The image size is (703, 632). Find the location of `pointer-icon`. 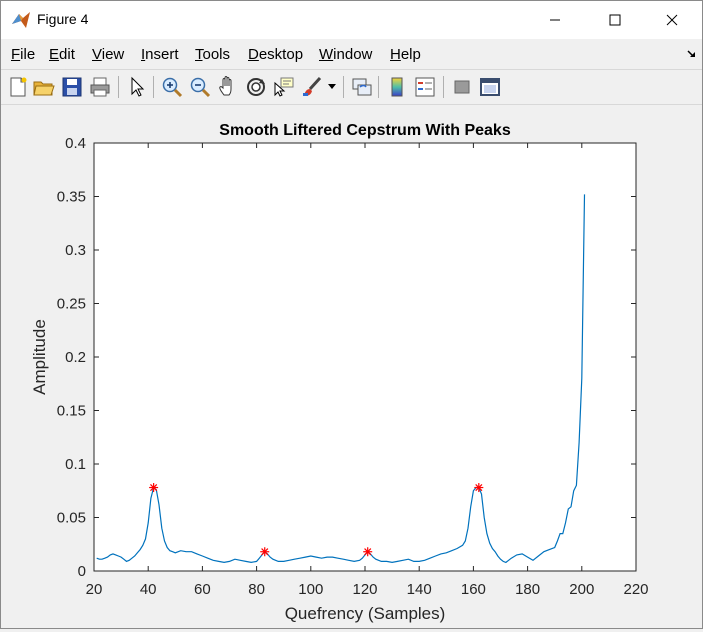

pointer-icon is located at coordinates (137, 87).